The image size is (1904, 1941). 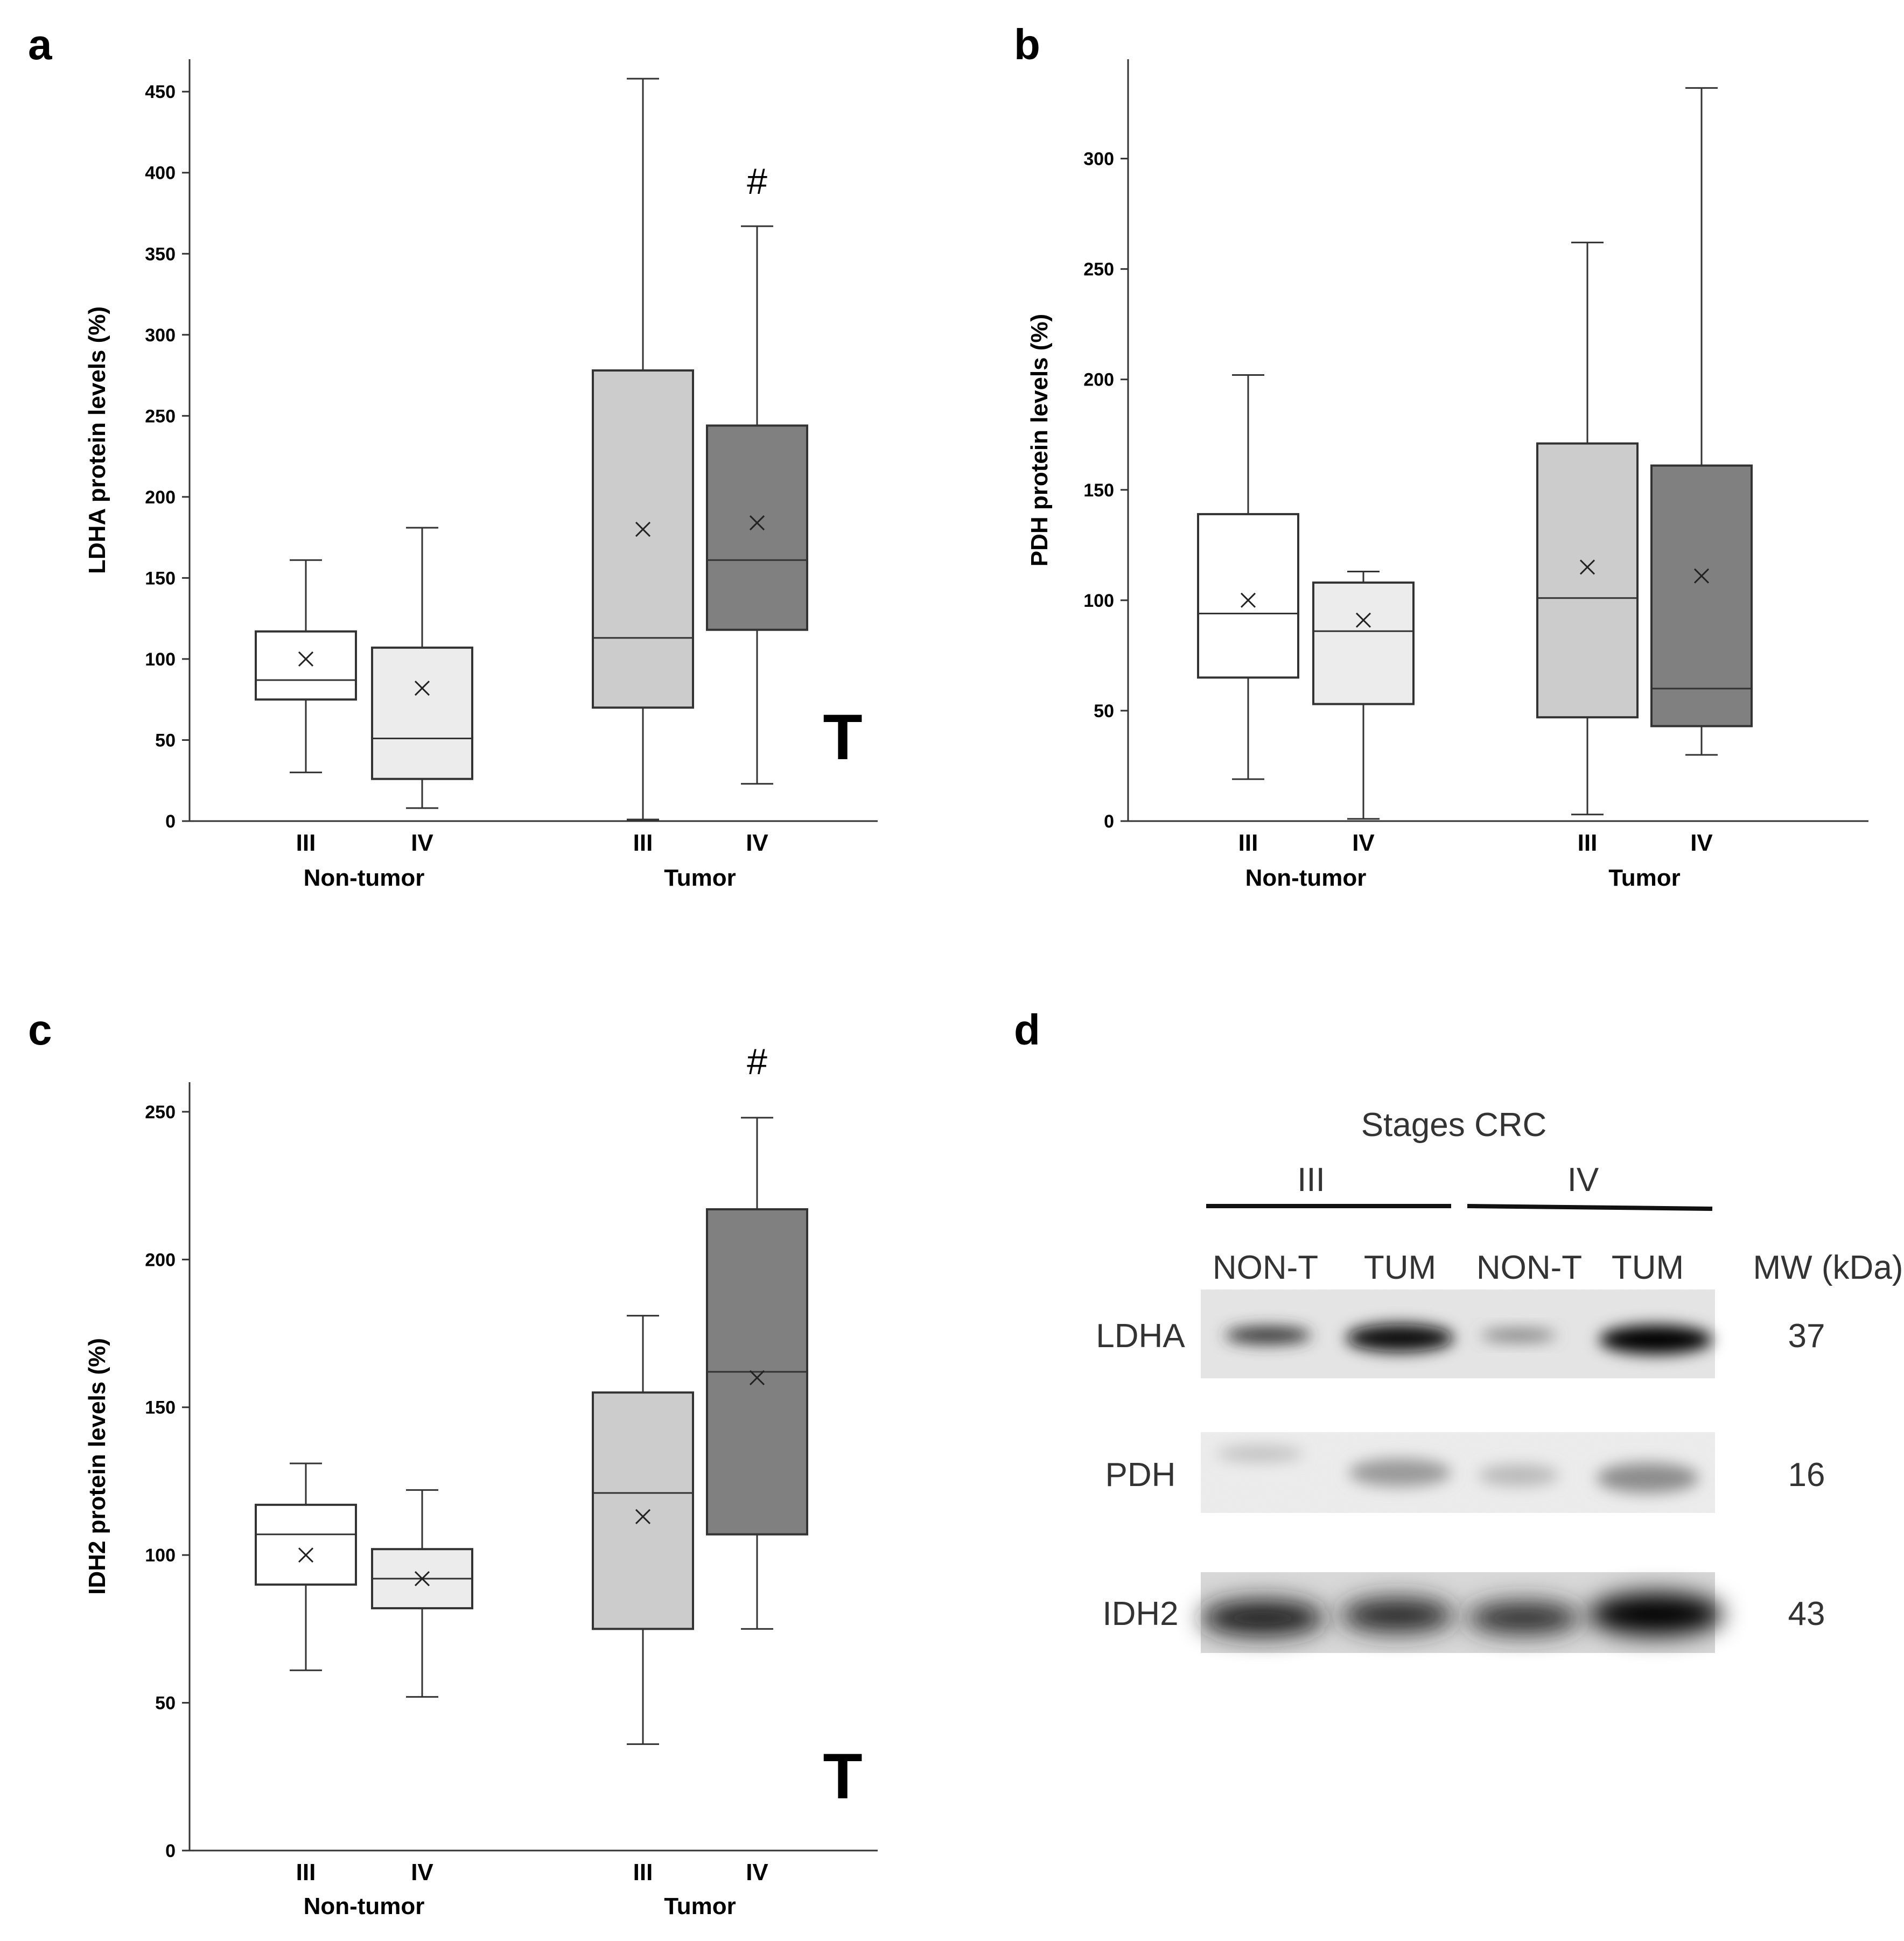 What do you see at coordinates (1655, 1339) in the screenshot?
I see `blot-band-ldha-iv-tum` at bounding box center [1655, 1339].